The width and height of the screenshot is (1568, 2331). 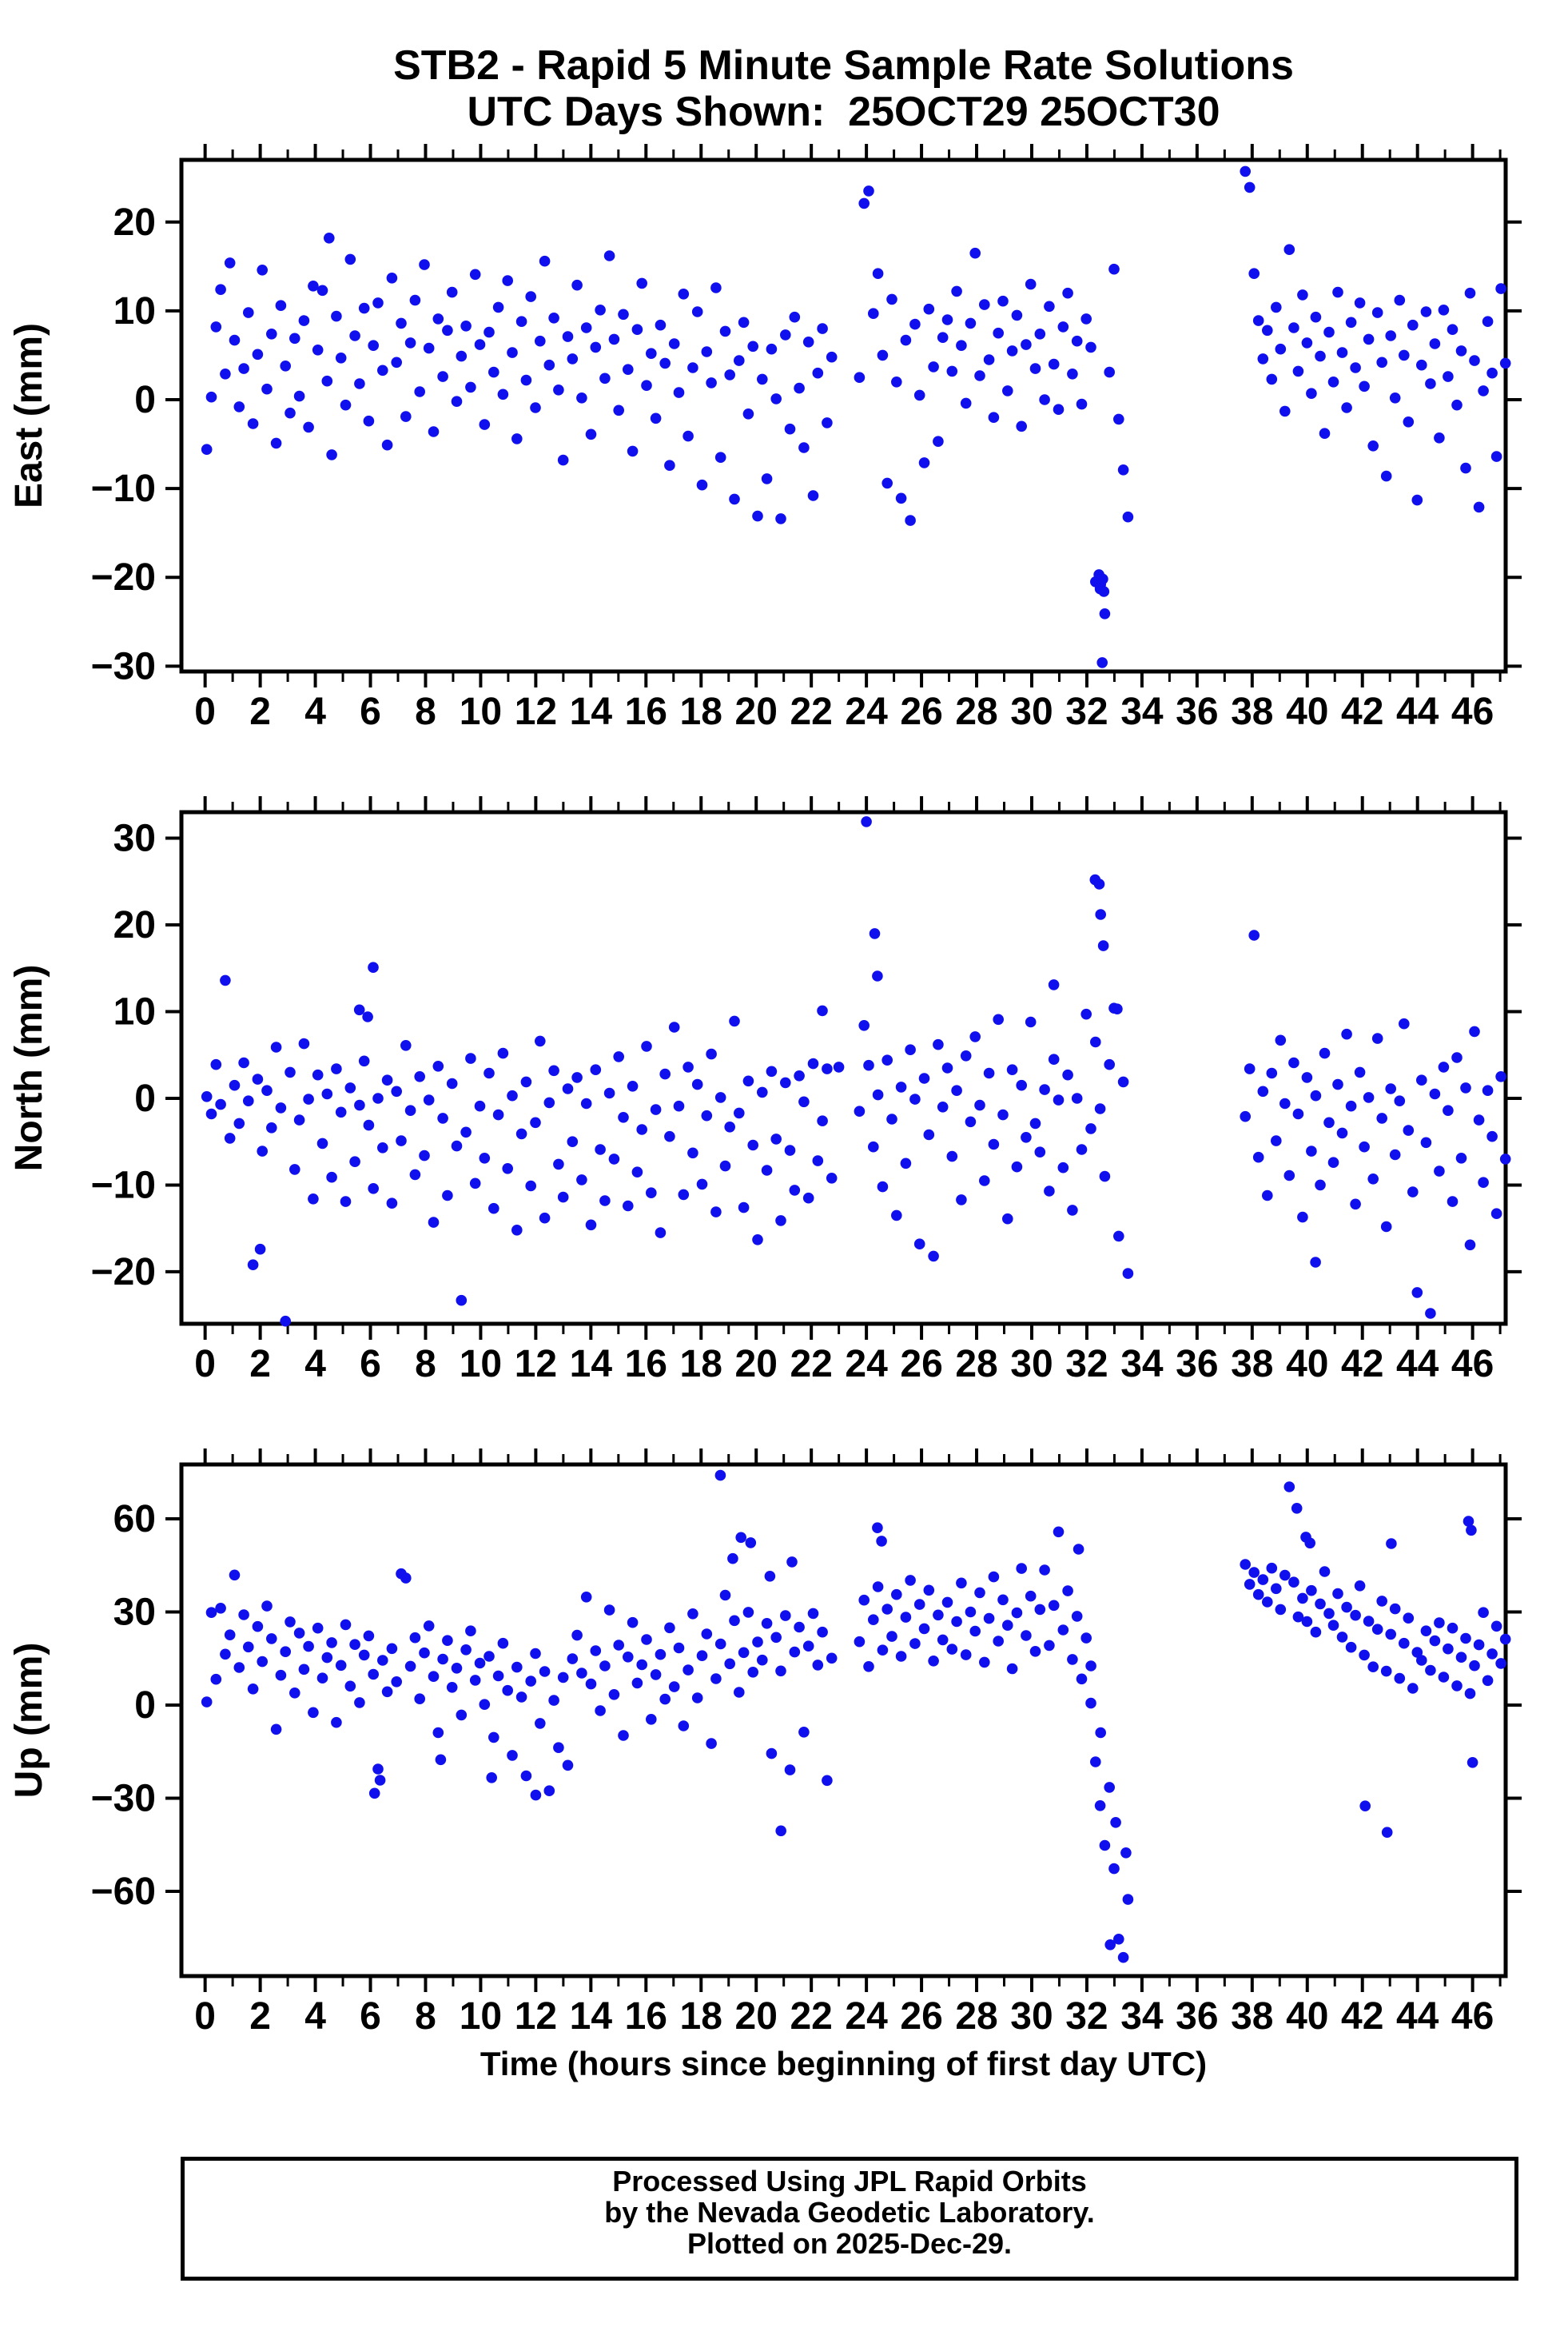 I want to click on x-tick-label: 4, so click(x=315, y=2016).